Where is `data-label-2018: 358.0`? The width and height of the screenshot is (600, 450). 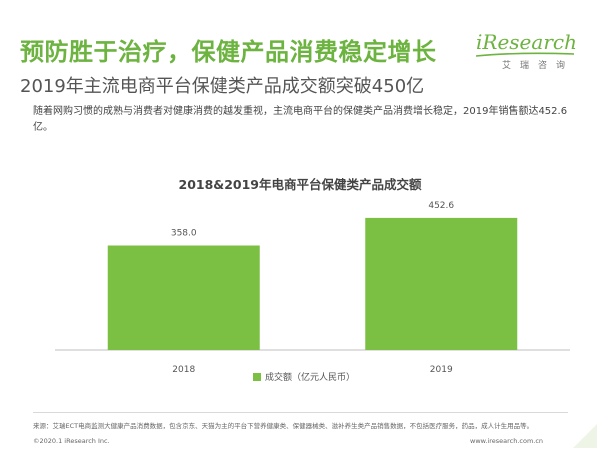
data-label-2018: 358.0 is located at coordinates (184, 234).